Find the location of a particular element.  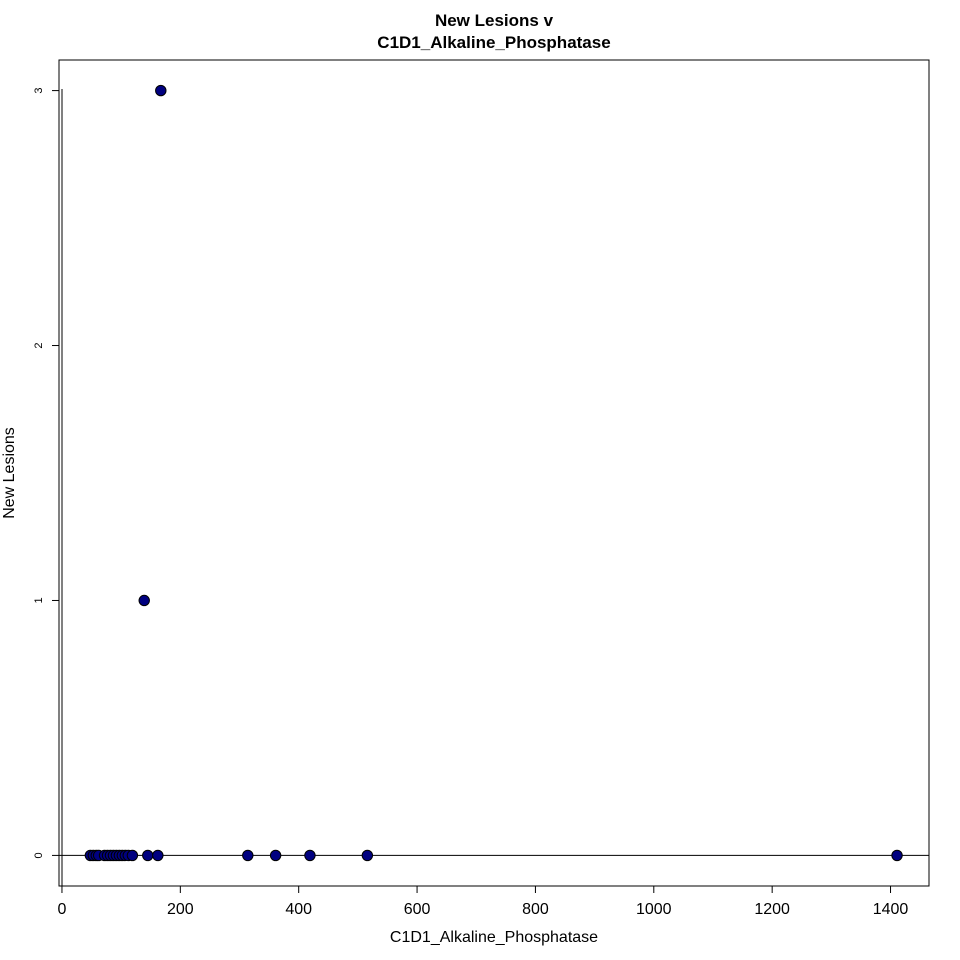

y-axis-label: New Lesions is located at coordinates (9, 473).